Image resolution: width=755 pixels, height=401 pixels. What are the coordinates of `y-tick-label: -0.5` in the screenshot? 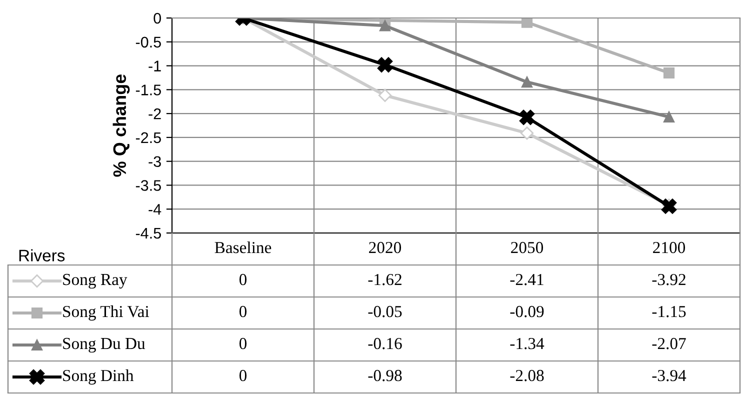 It's located at (148, 42).